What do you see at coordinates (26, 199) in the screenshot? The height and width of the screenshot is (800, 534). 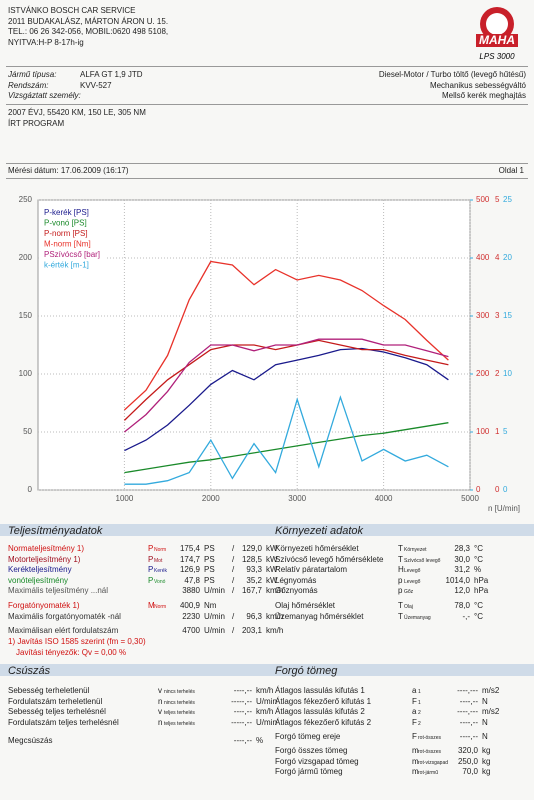 I see `y-tick-label: 250` at bounding box center [26, 199].